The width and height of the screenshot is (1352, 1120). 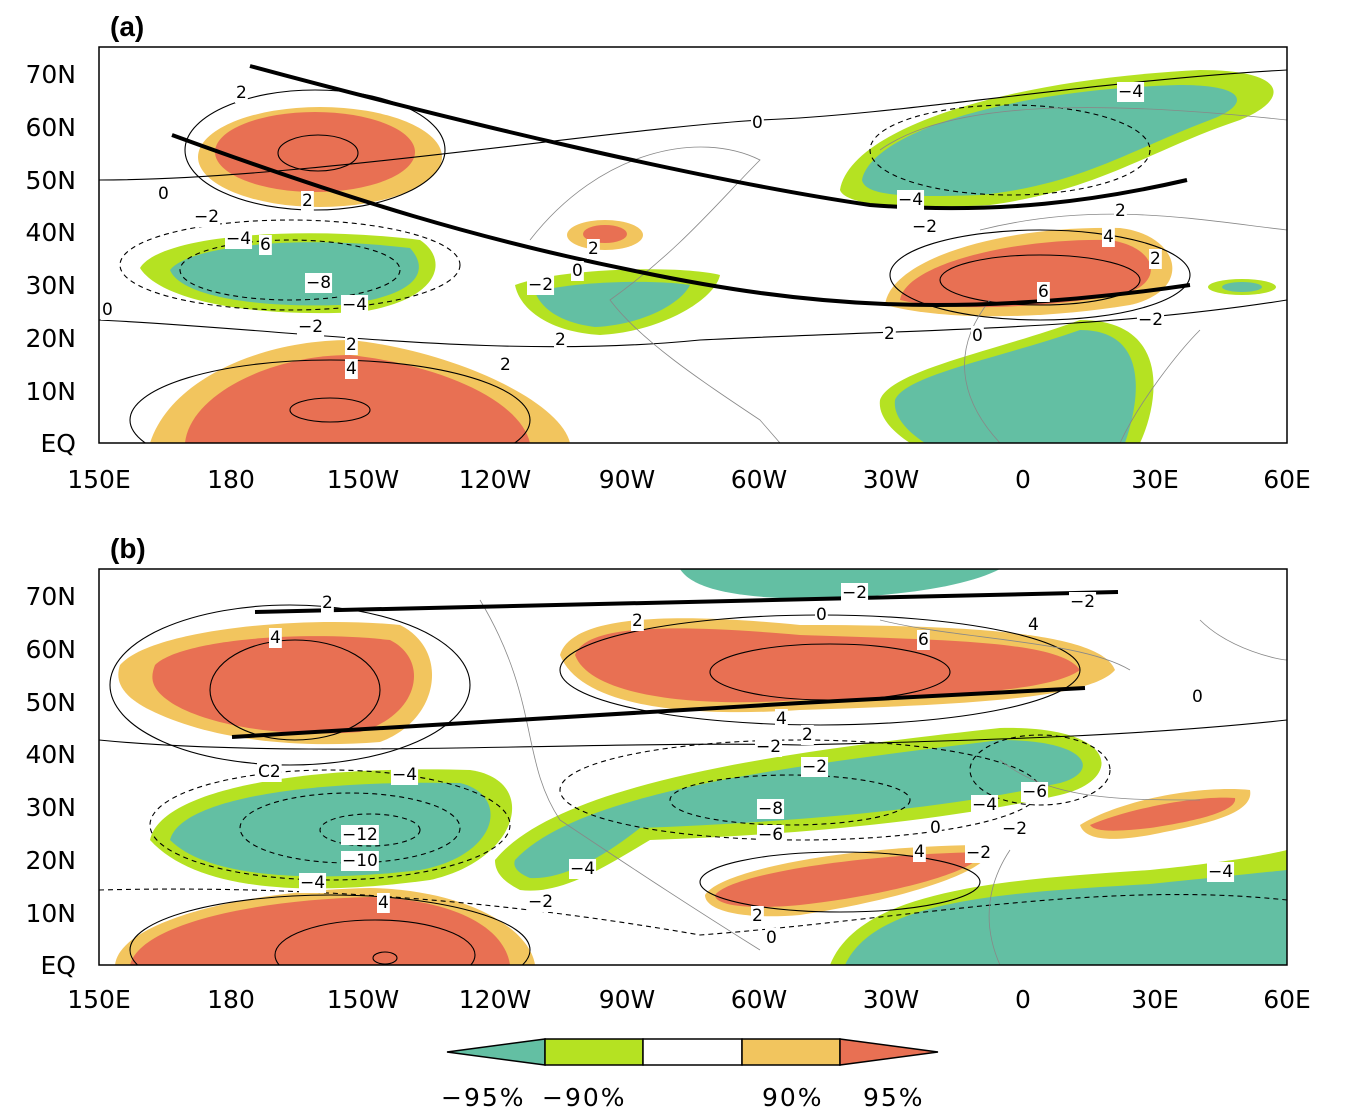 I want to click on lon-axis-a: 150E 180 150W 120W 90W 60W 30W 0 30E 60E, so click(x=689, y=479).